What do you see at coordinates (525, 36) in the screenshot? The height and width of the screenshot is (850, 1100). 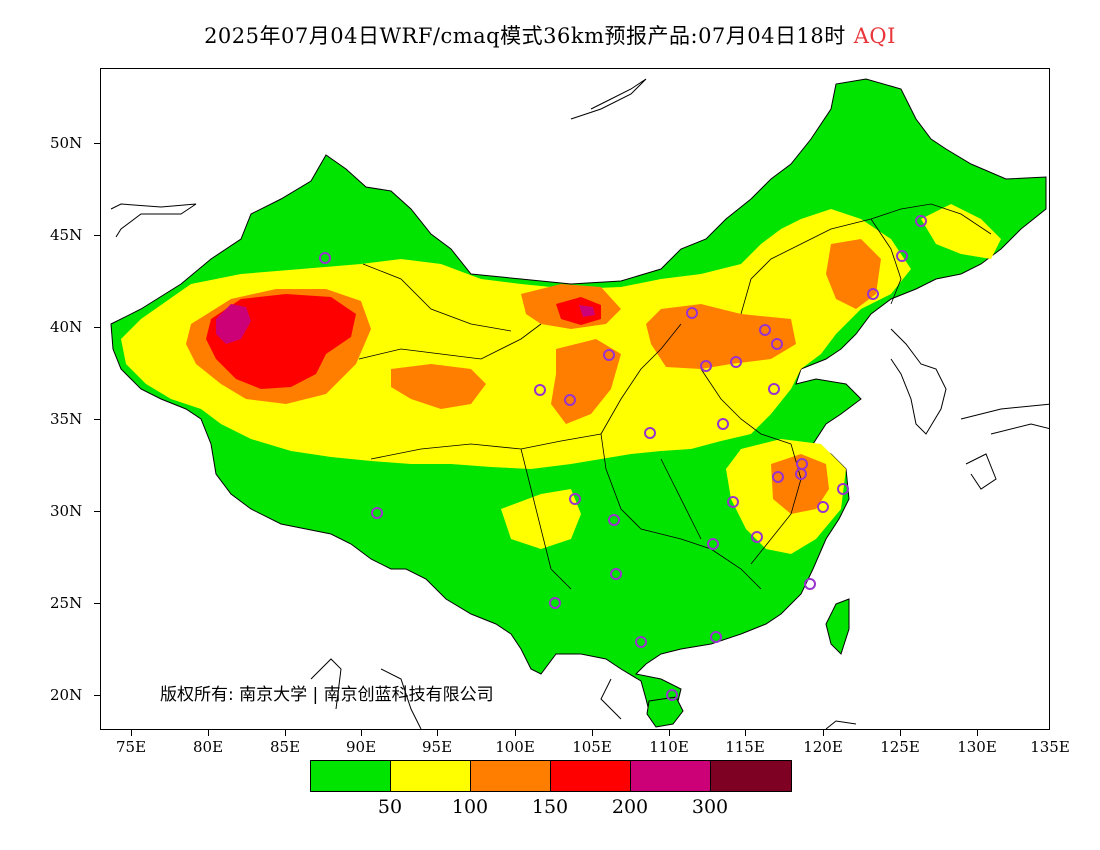 I see `title-text: 2025年07月04日WRF/cmaq模式36km预报产品:07月04日18时` at bounding box center [525, 36].